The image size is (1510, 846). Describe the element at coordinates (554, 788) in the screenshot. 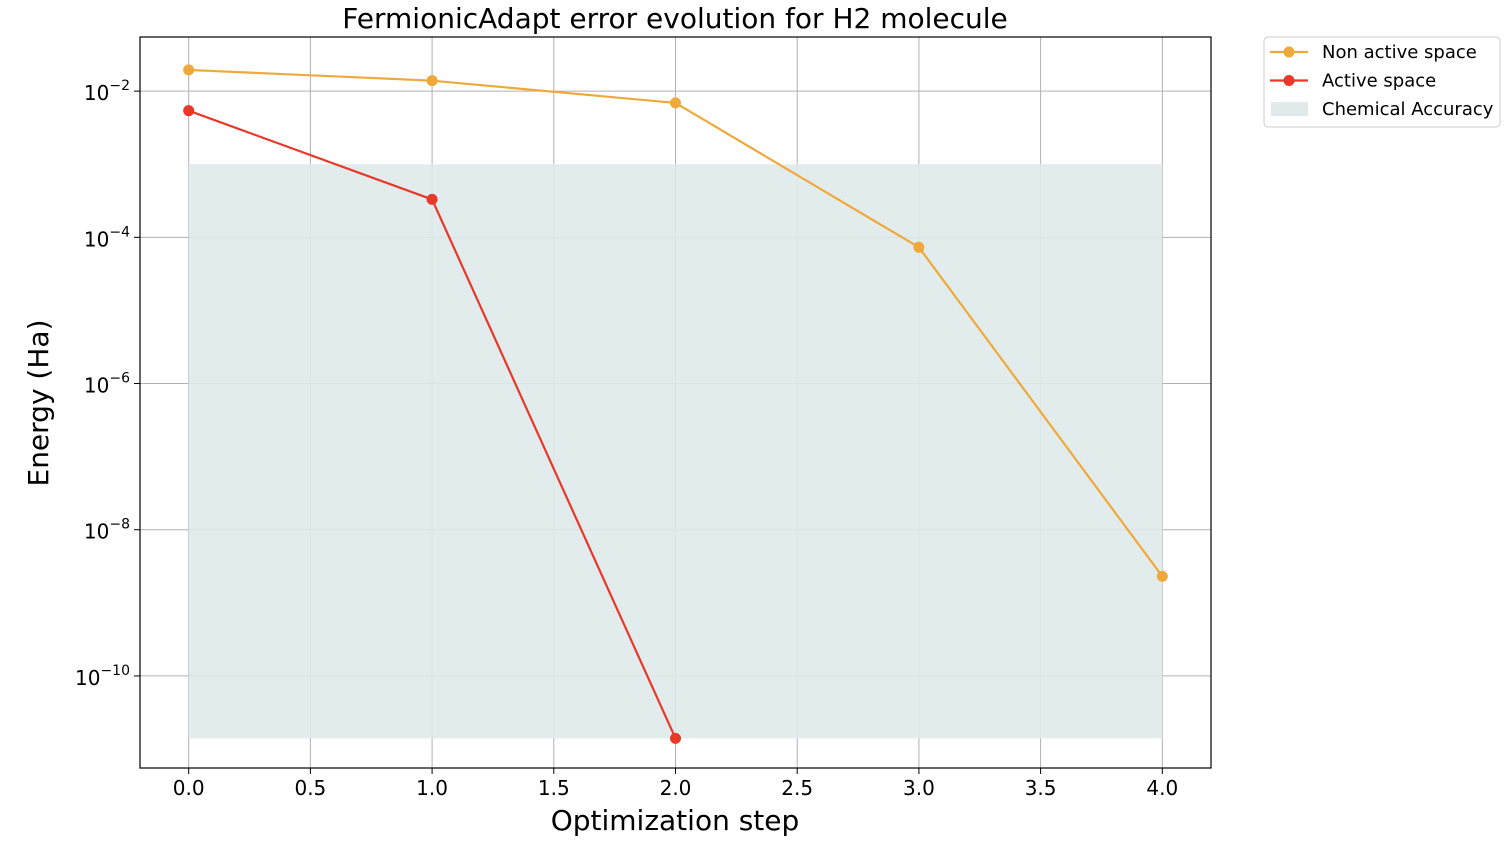

I see `x-tick-label: 1.5` at that location.